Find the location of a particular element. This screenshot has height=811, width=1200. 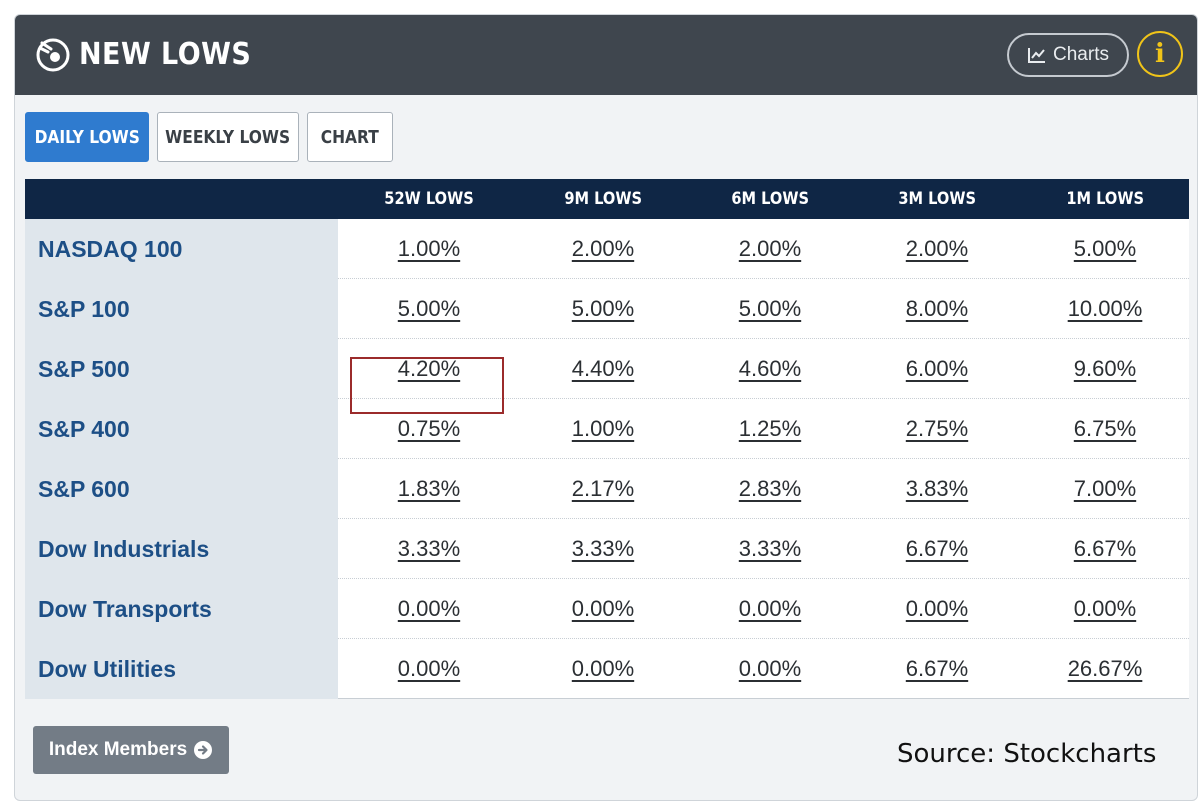

charts-button: Charts is located at coordinates (1068, 55).